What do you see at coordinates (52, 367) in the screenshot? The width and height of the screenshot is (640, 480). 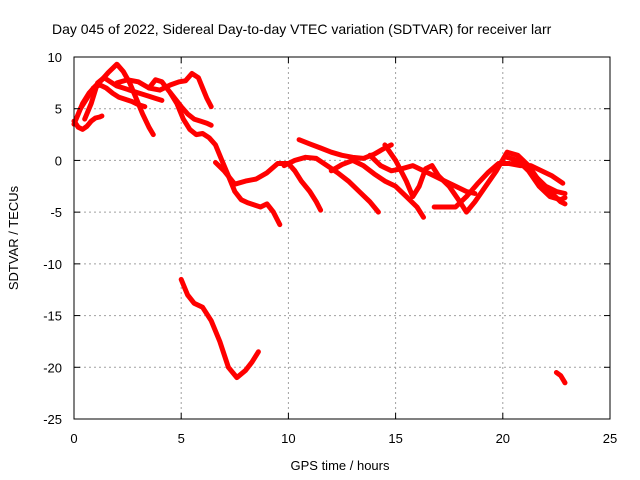 I see `y-tick-label: -20` at bounding box center [52, 367].